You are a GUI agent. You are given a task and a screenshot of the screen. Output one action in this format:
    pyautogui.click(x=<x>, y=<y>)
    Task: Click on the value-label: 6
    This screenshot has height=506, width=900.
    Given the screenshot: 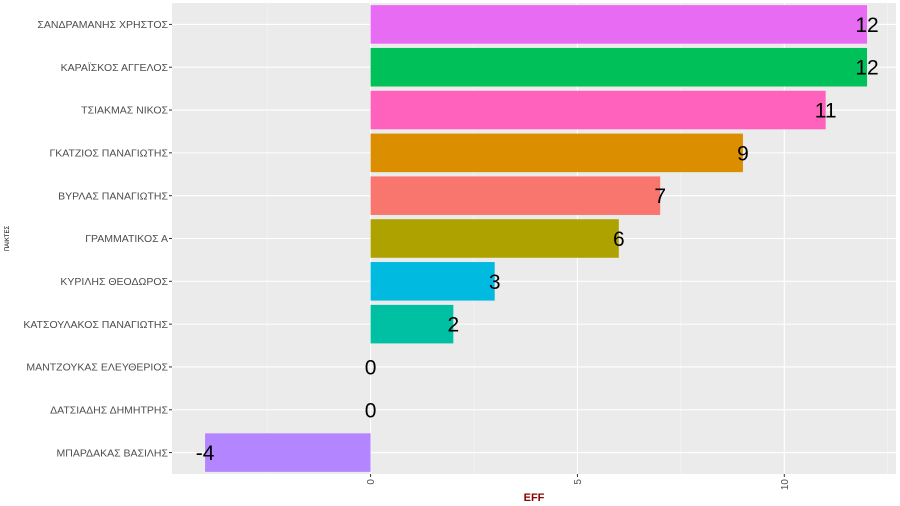 What is the action you would take?
    pyautogui.click(x=619, y=239)
    